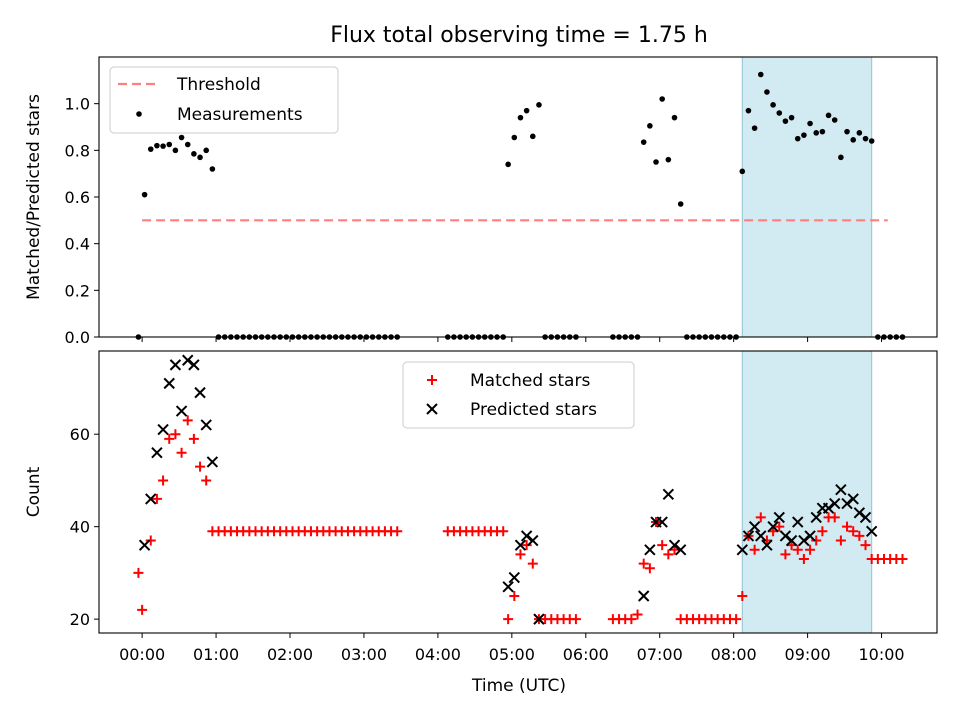 This screenshot has height=720, width=960. I want to click on x-tick-label: 09:00, so click(808, 654).